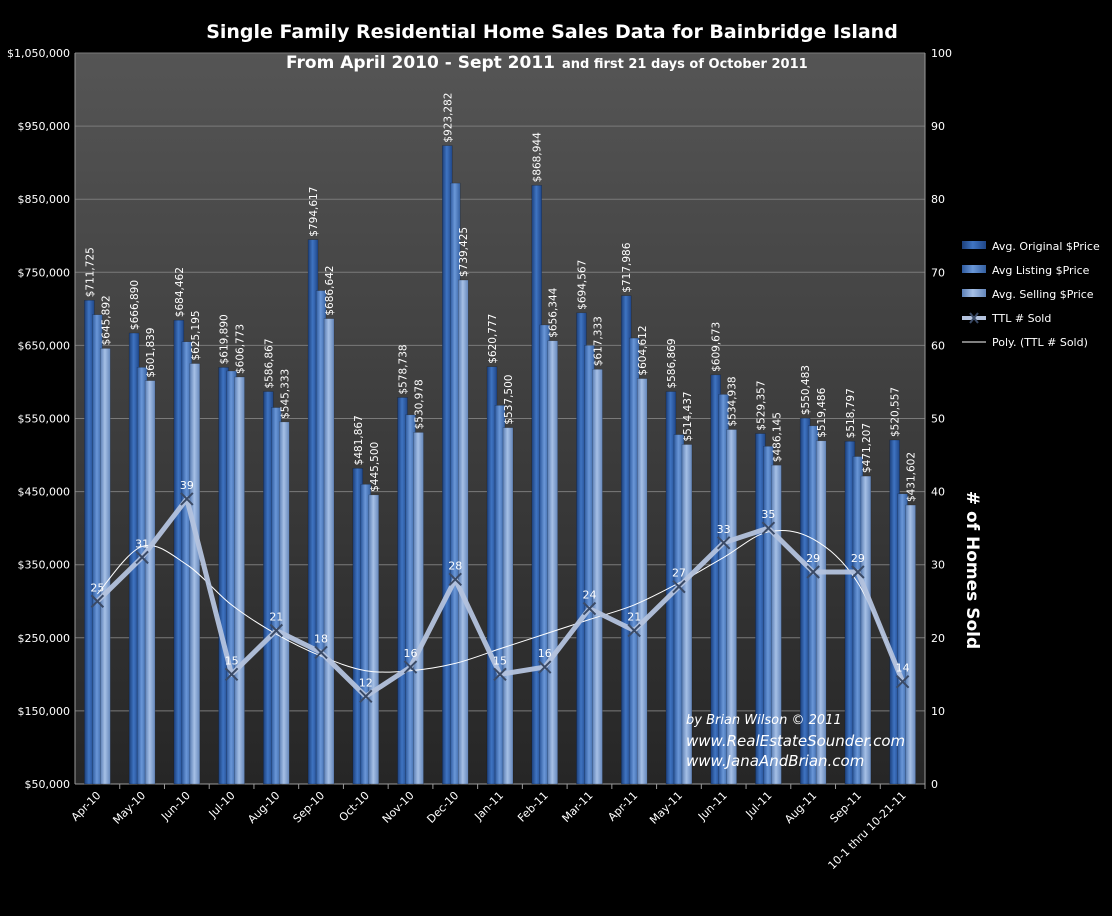 This screenshot has width=1112, height=916. Describe the element at coordinates (151, 352) in the screenshot. I see `data-label-selling-price: $601,839` at that location.